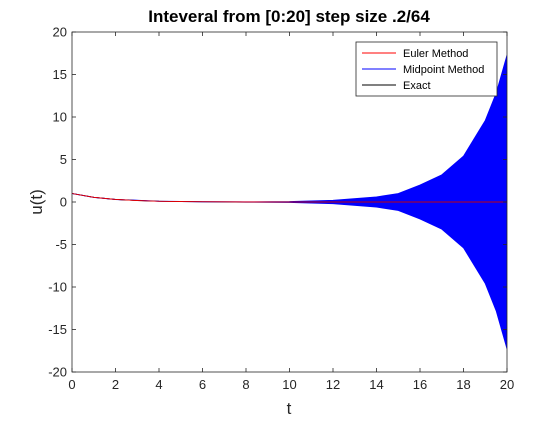 The image size is (560, 425). Describe the element at coordinates (507, 384) in the screenshot. I see `x-tick-label: 20` at that location.